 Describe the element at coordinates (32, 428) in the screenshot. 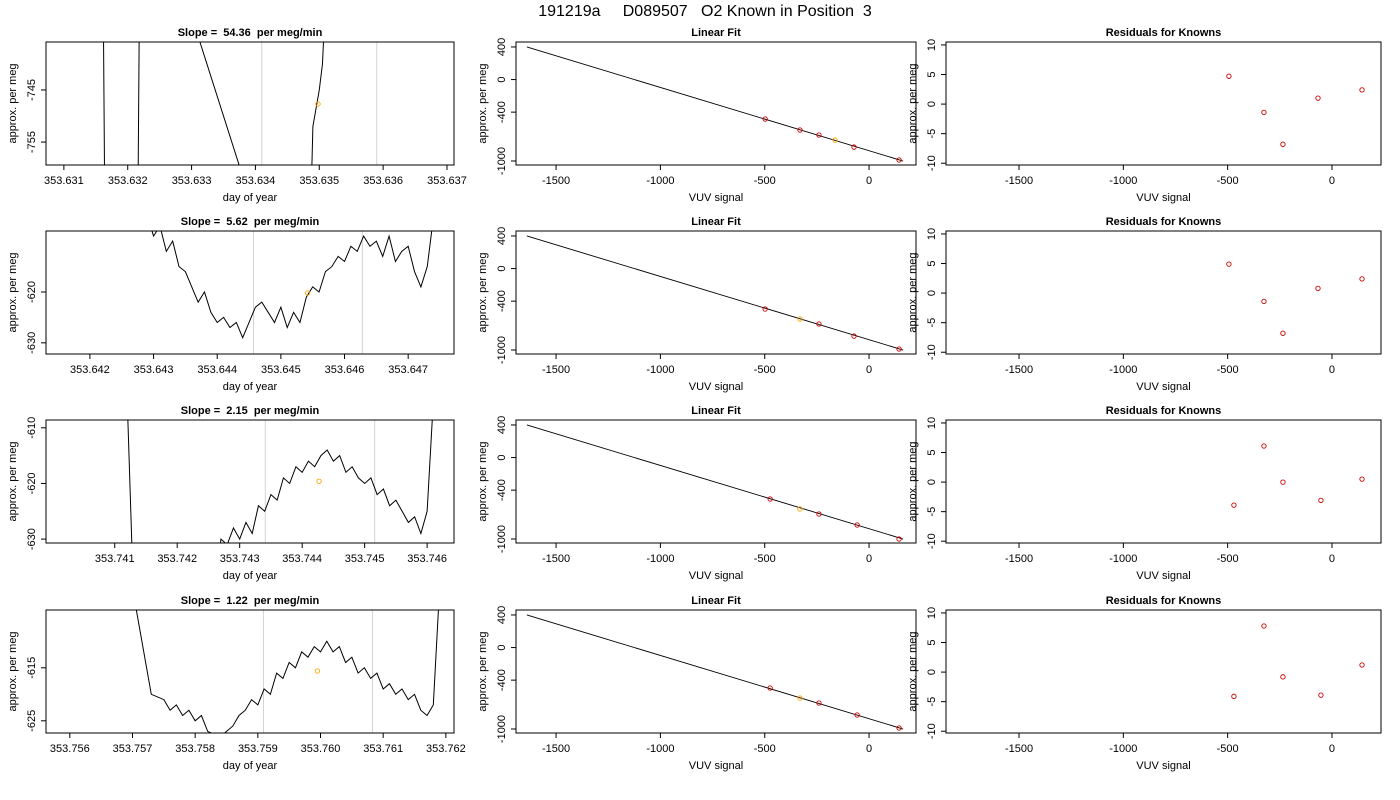

I see `y-tick-label: -610` at that location.